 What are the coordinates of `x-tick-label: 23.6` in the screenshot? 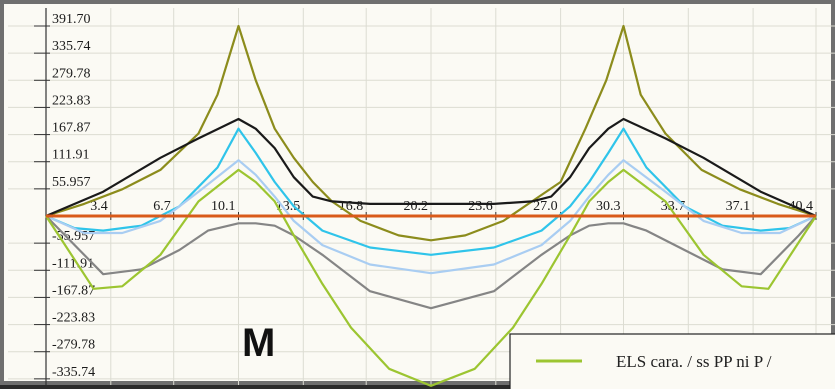 It's located at (480, 206).